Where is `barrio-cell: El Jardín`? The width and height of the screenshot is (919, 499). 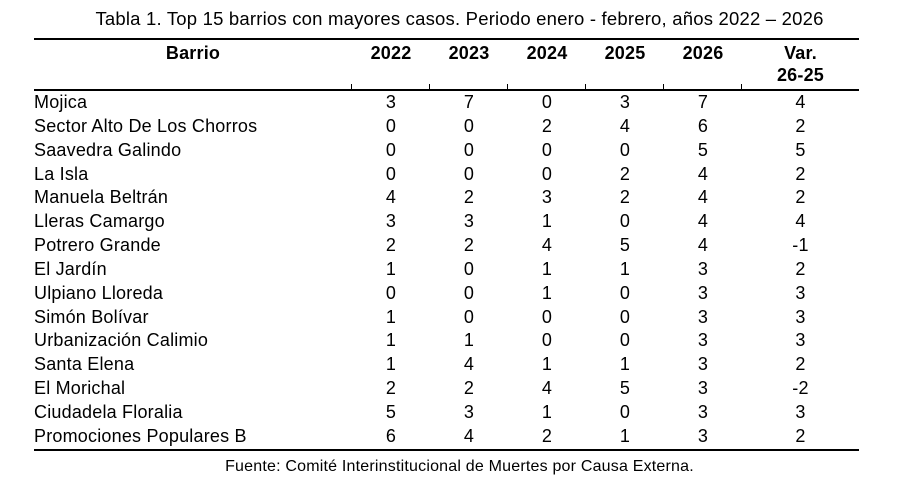 barrio-cell: El Jardín is located at coordinates (70, 268).